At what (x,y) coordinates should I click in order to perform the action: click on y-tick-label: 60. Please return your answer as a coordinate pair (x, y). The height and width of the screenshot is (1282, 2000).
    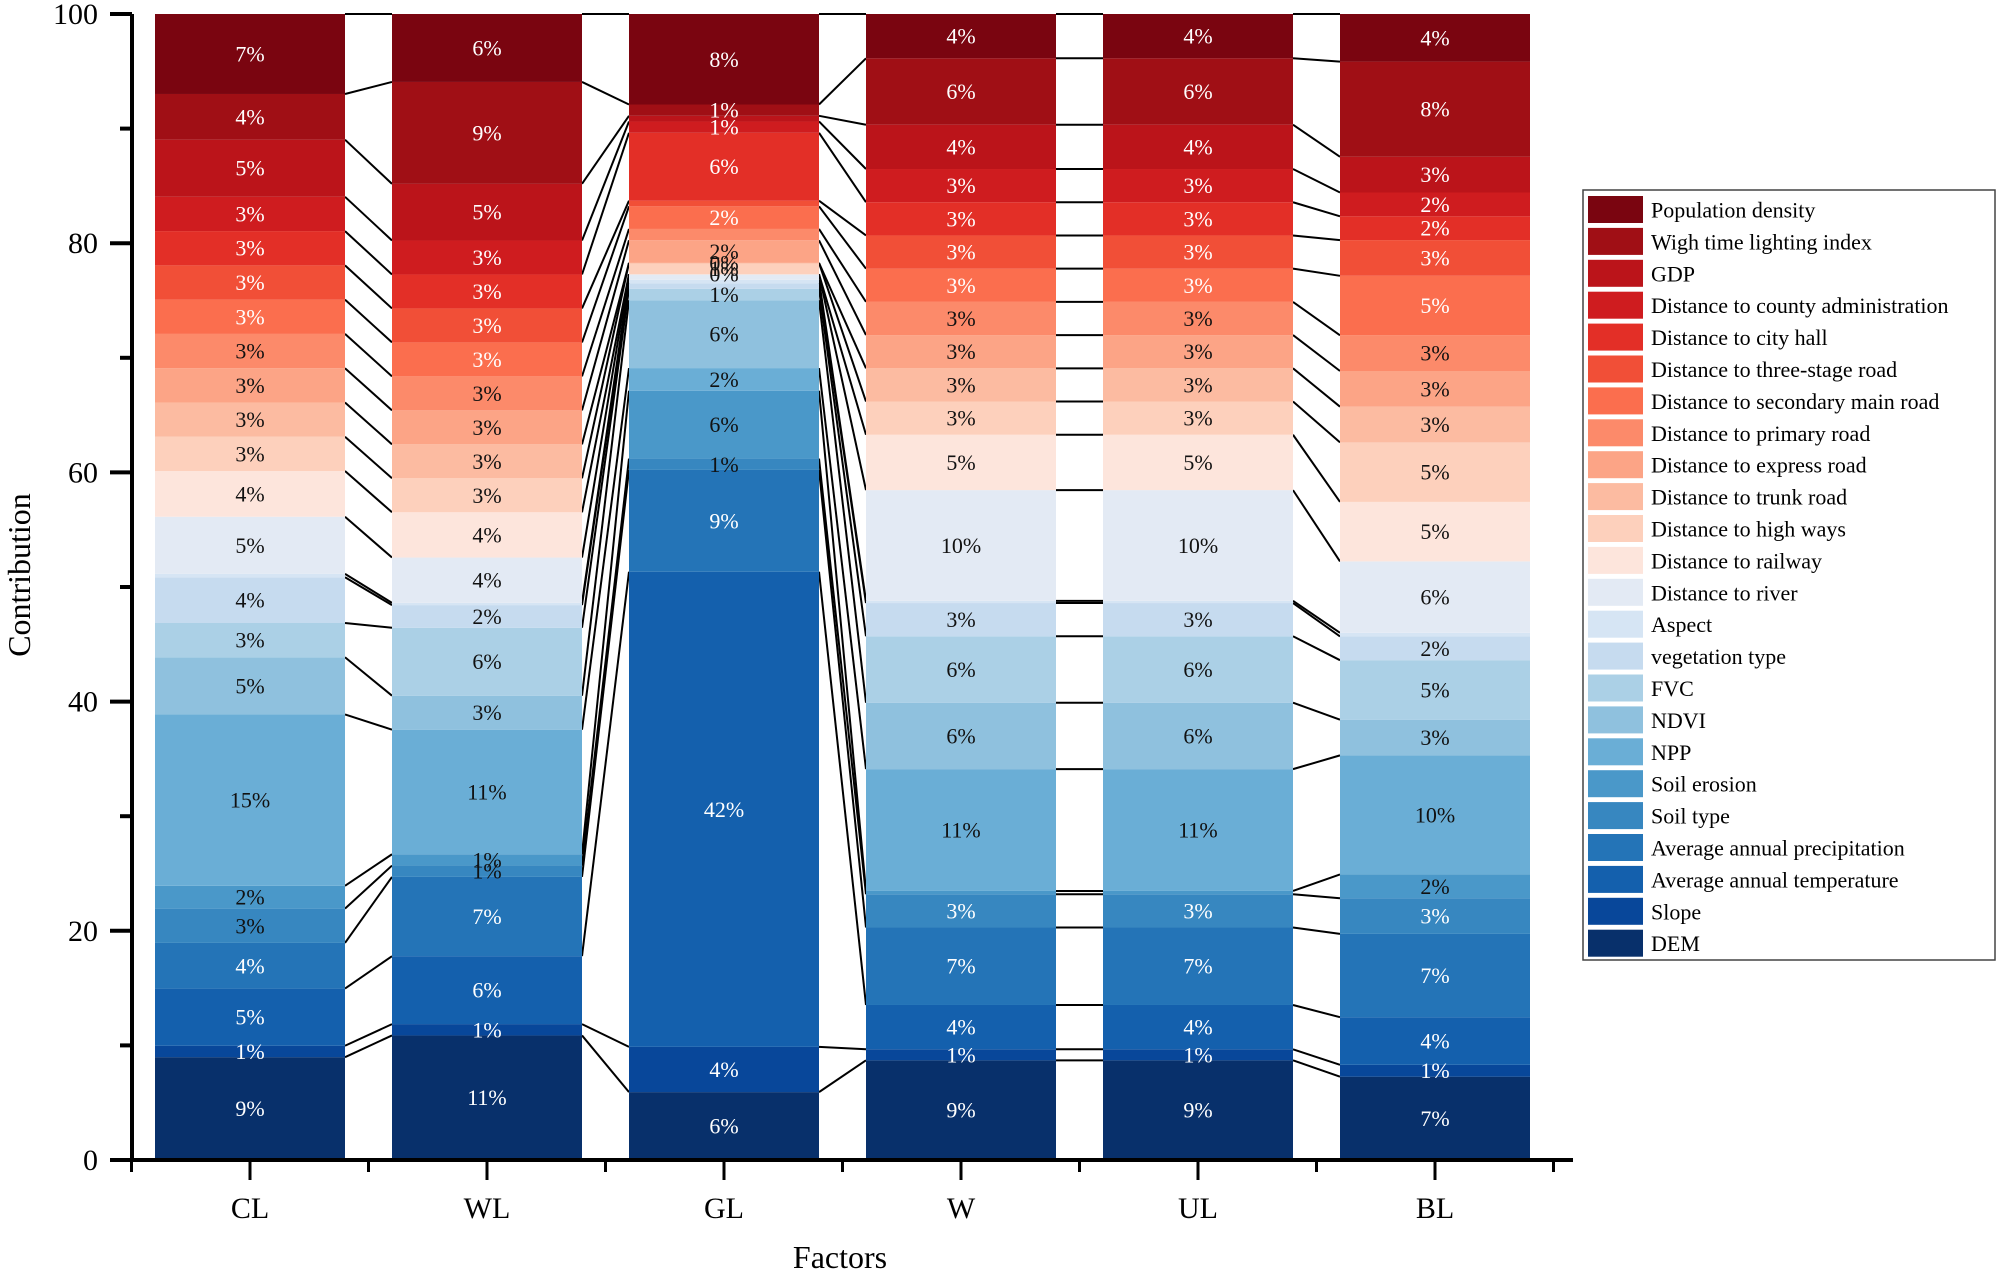
    Looking at the image, I should click on (83, 472).